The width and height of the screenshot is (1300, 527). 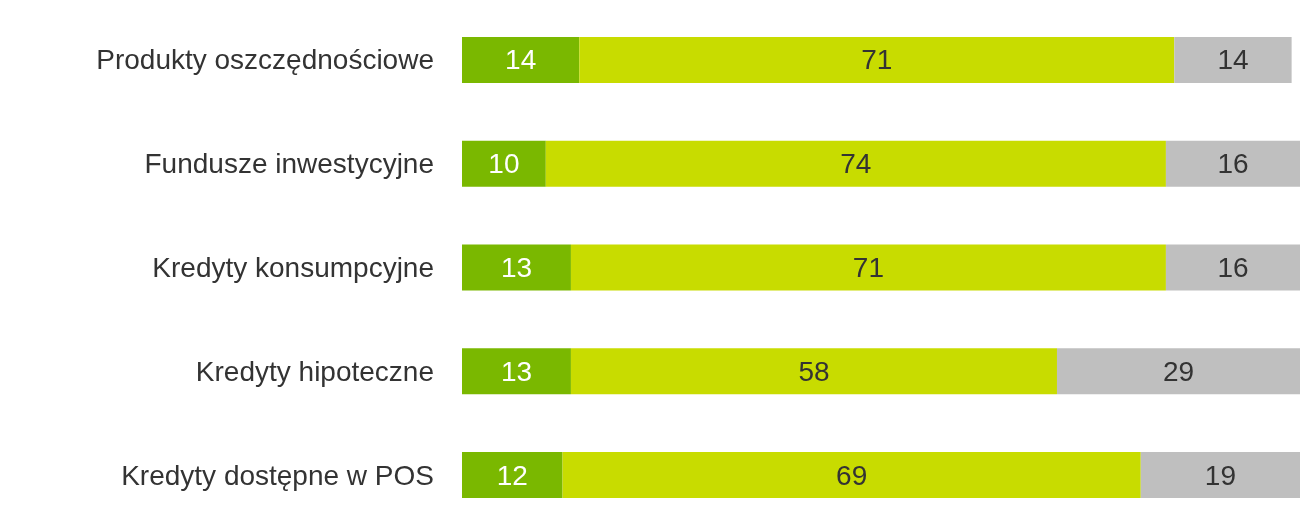 I want to click on data-label: 19, so click(x=1220, y=475).